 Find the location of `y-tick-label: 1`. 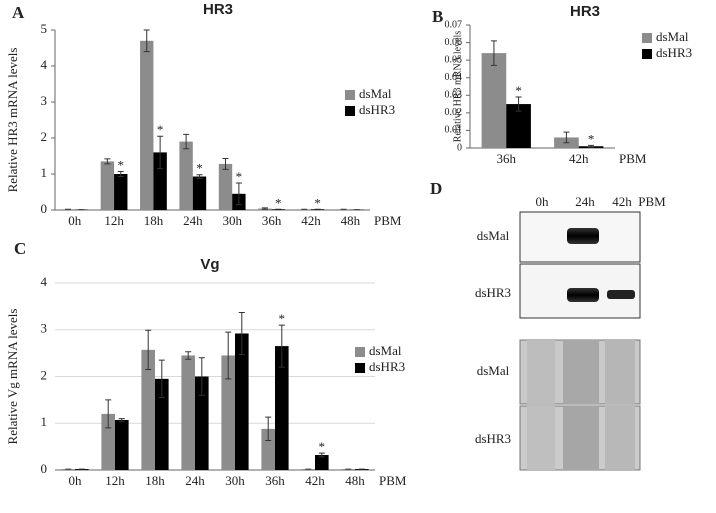

y-tick-label: 1 is located at coordinates (44, 172).